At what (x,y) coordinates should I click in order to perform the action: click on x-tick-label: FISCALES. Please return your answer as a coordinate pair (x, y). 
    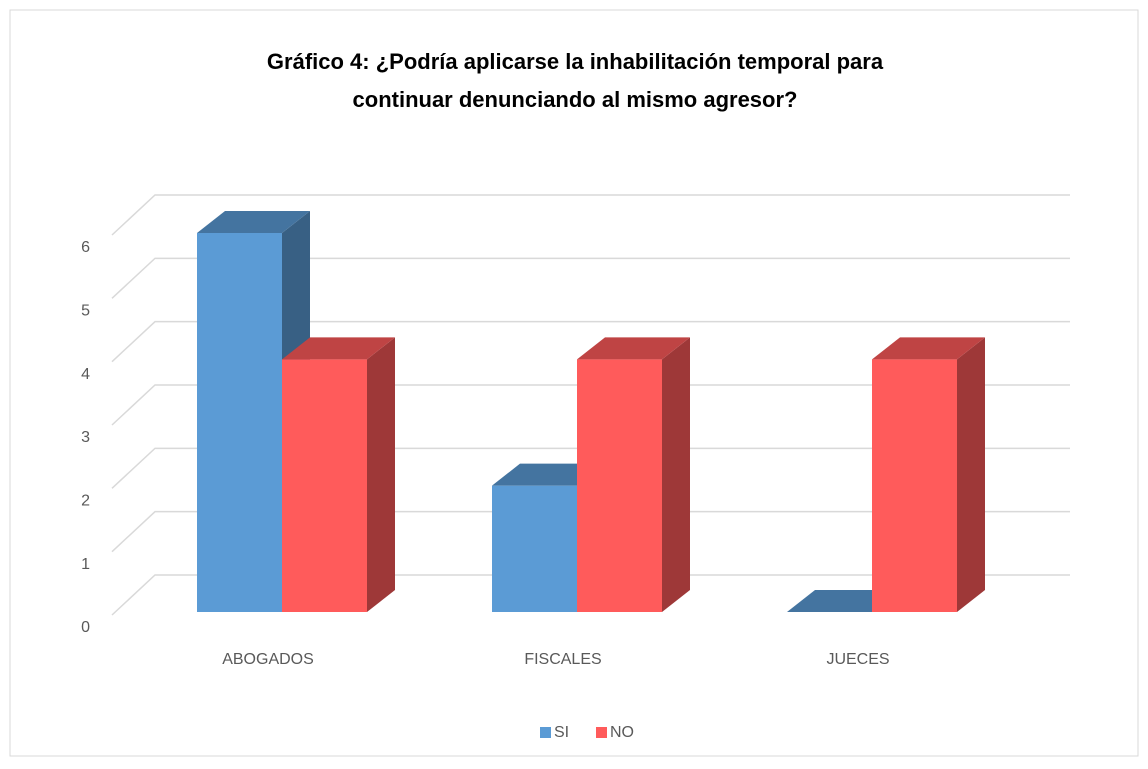
    Looking at the image, I should click on (562, 659).